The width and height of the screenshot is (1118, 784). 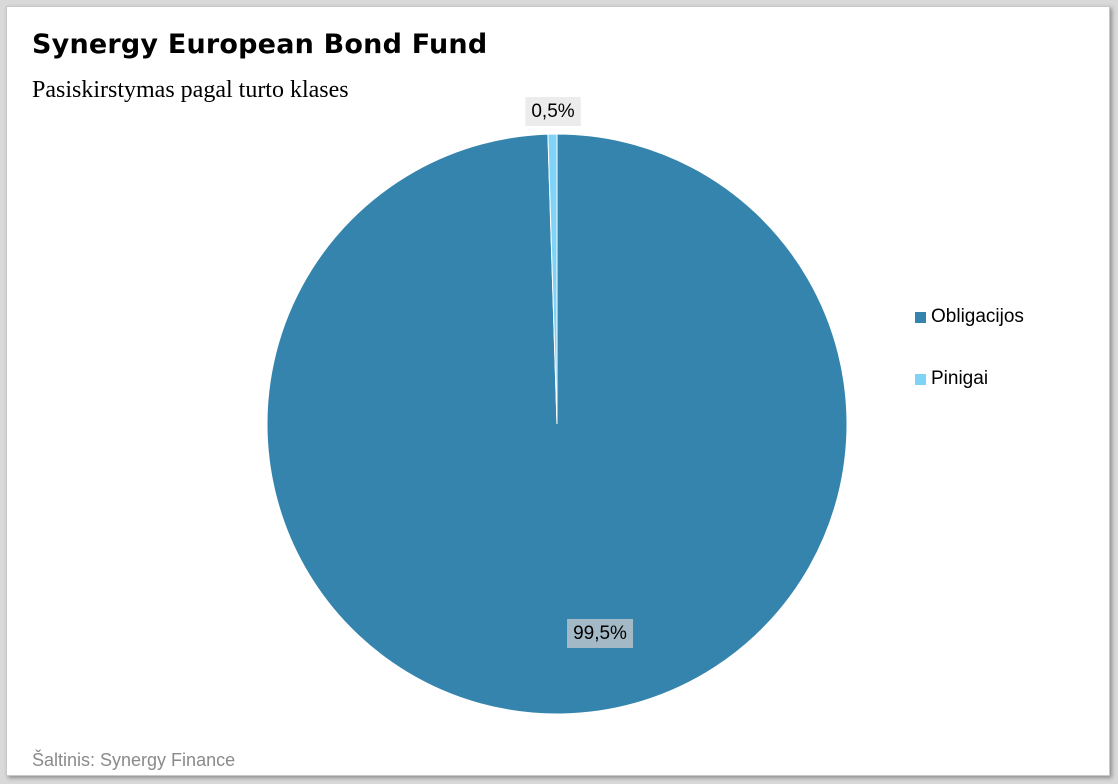 What do you see at coordinates (960, 378) in the screenshot?
I see `legend-label-pinigai: Pinigai` at bounding box center [960, 378].